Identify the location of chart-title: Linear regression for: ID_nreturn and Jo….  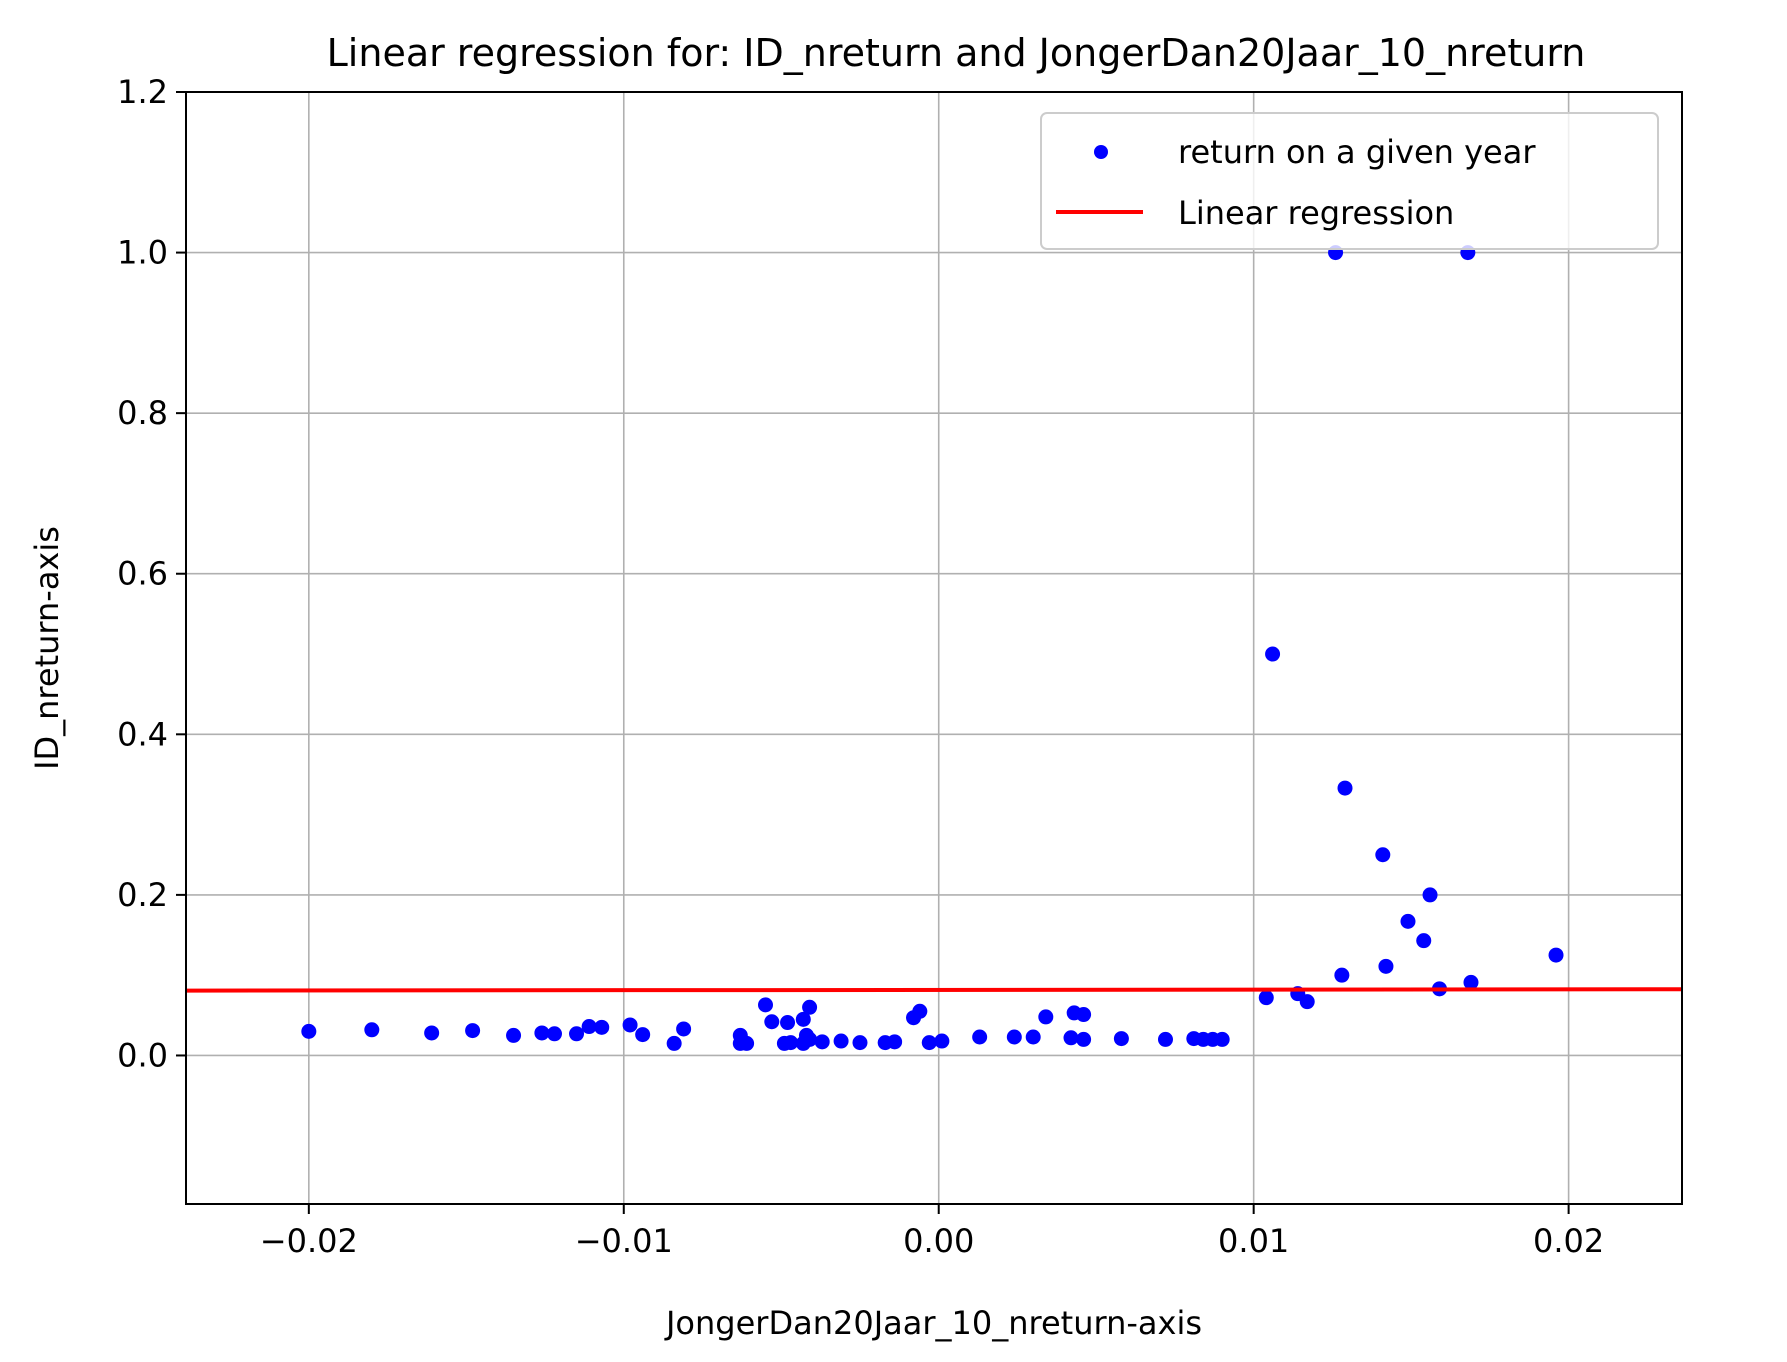
(956, 53).